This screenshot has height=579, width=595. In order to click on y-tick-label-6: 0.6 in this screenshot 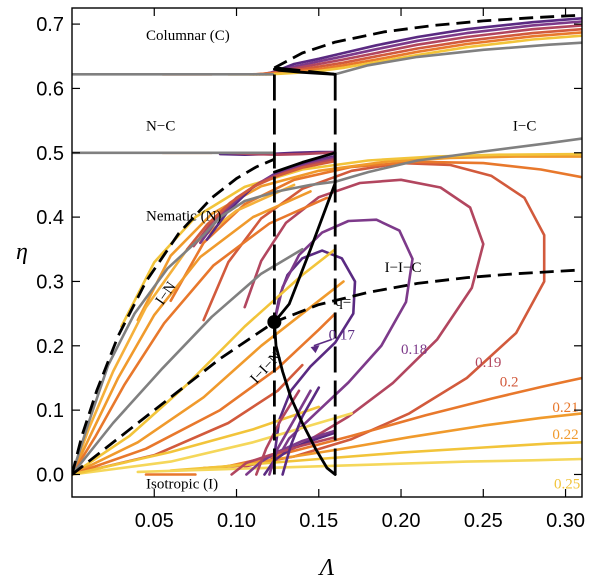, I will do `click(50, 89)`.